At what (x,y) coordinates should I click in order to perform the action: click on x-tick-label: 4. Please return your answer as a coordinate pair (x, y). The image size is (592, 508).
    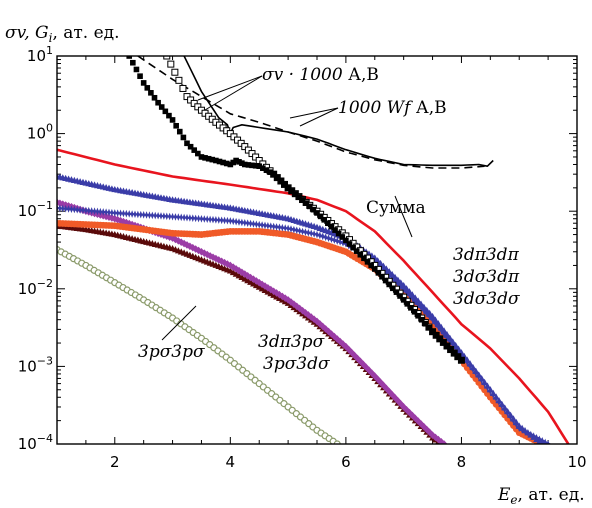
    Looking at the image, I should click on (231, 462).